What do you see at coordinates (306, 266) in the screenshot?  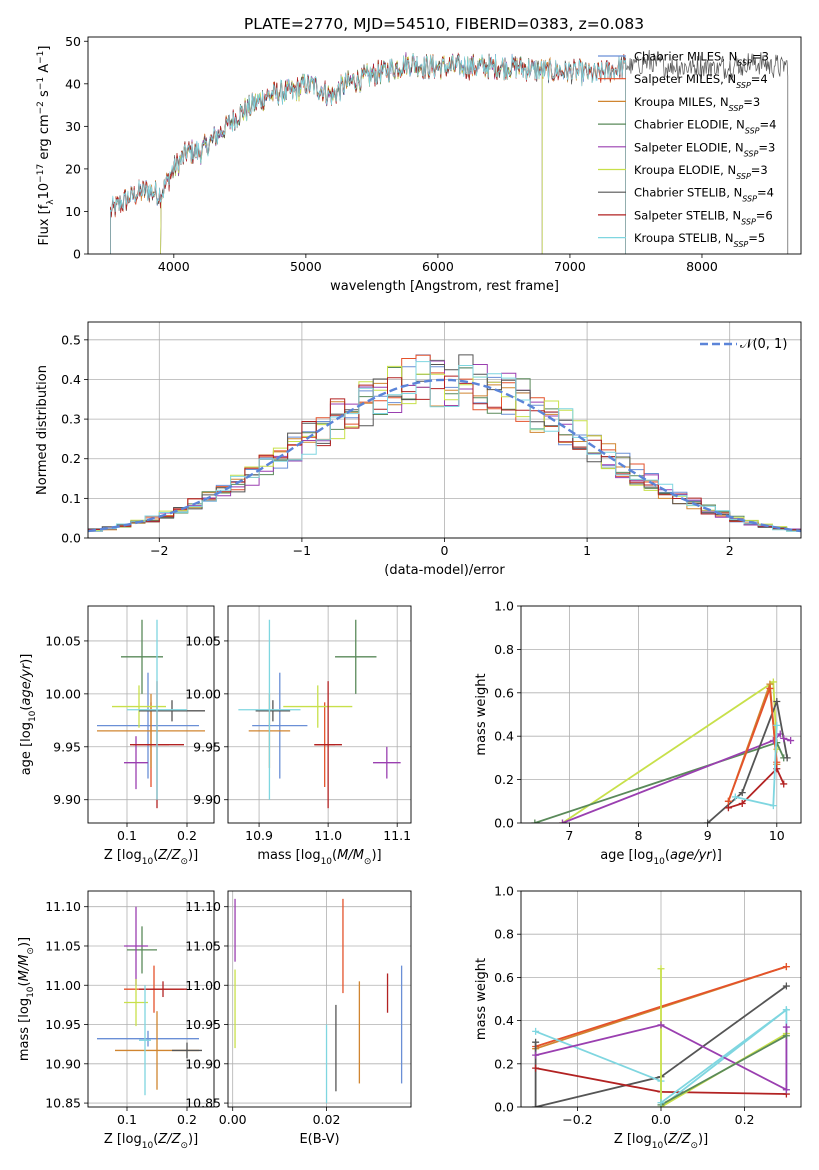 I see `x-tick-label: 5000` at bounding box center [306, 266].